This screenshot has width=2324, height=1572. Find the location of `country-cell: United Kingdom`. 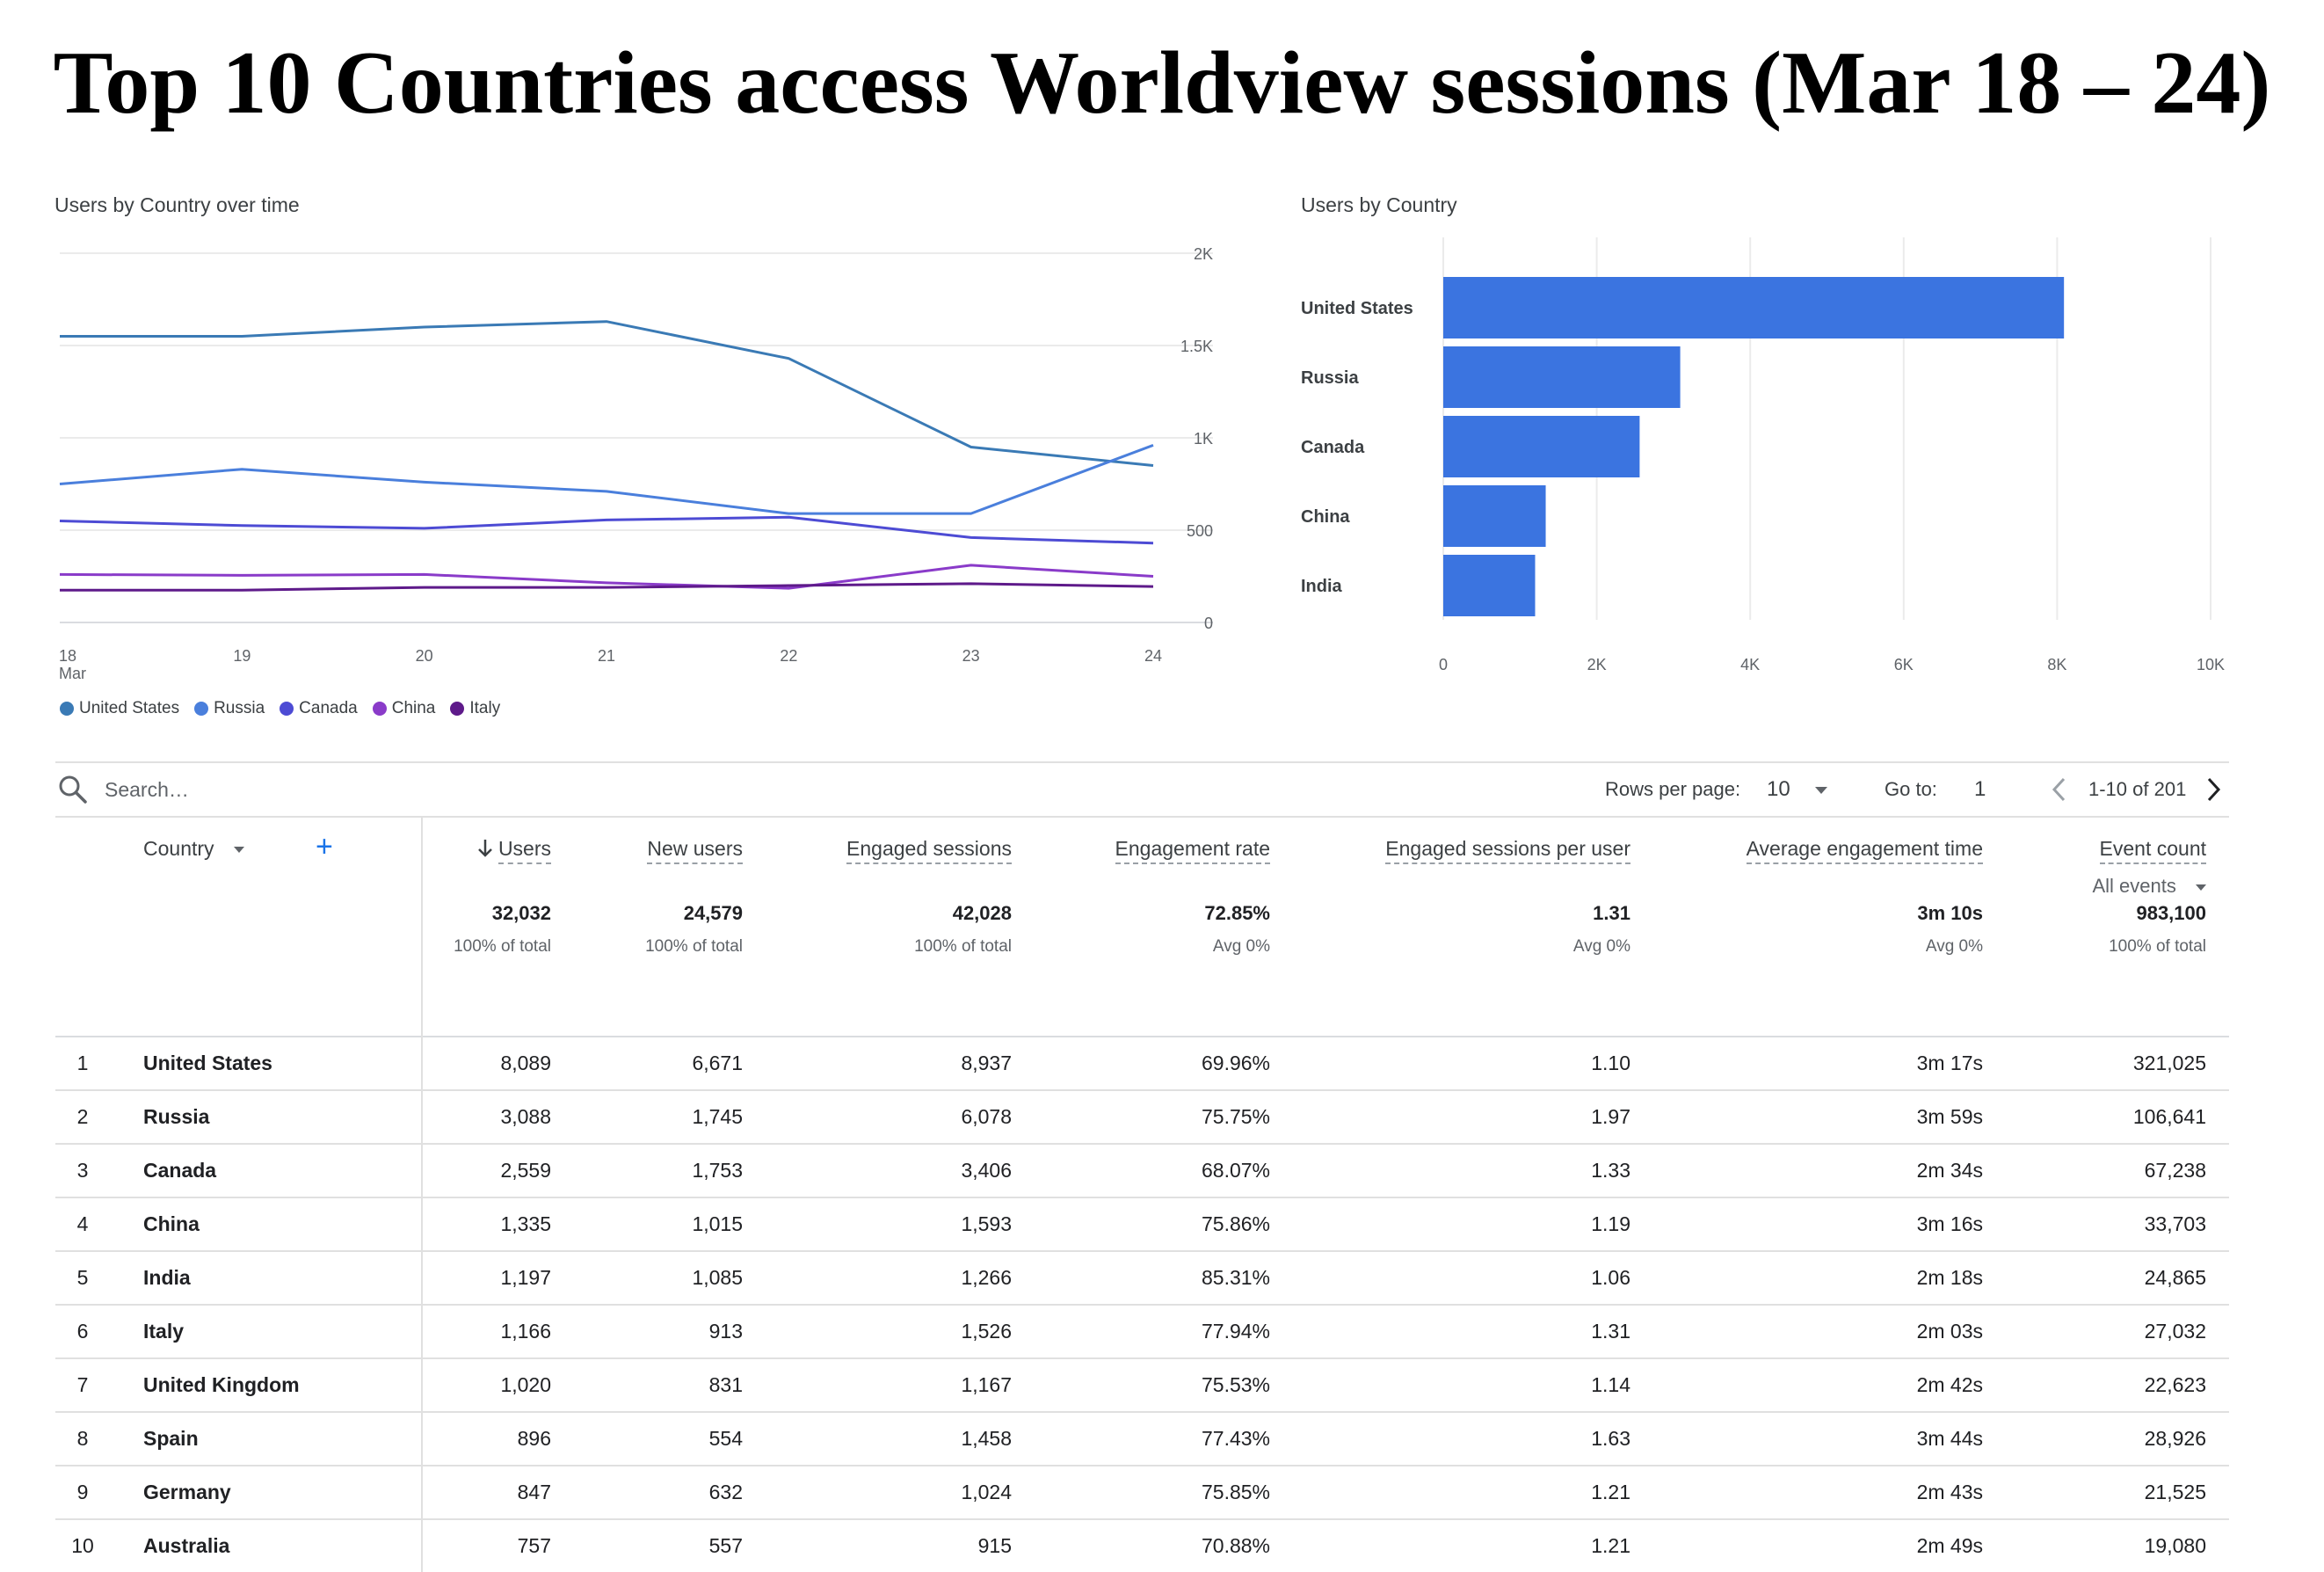

country-cell: United Kingdom is located at coordinates (266, 1384).